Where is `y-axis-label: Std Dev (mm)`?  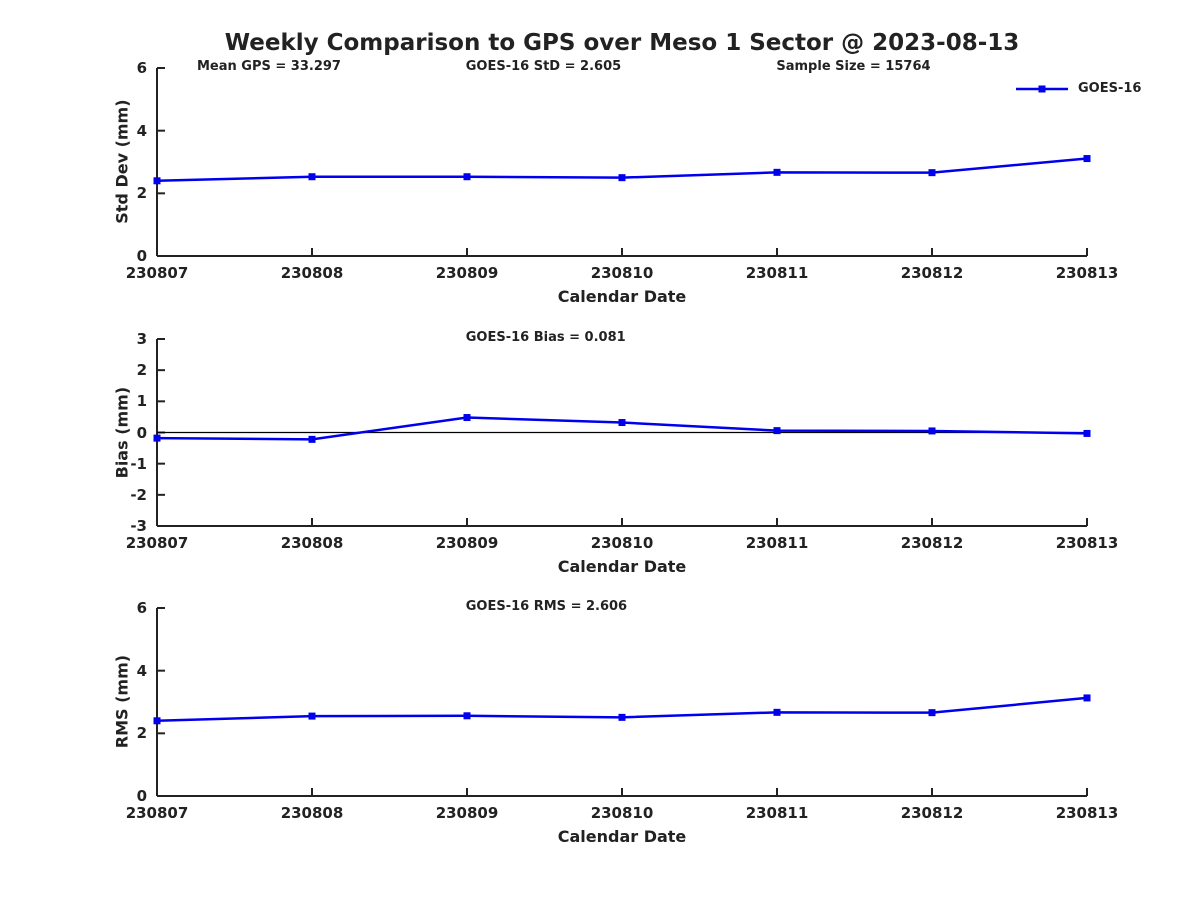 y-axis-label: Std Dev (mm) is located at coordinates (122, 161).